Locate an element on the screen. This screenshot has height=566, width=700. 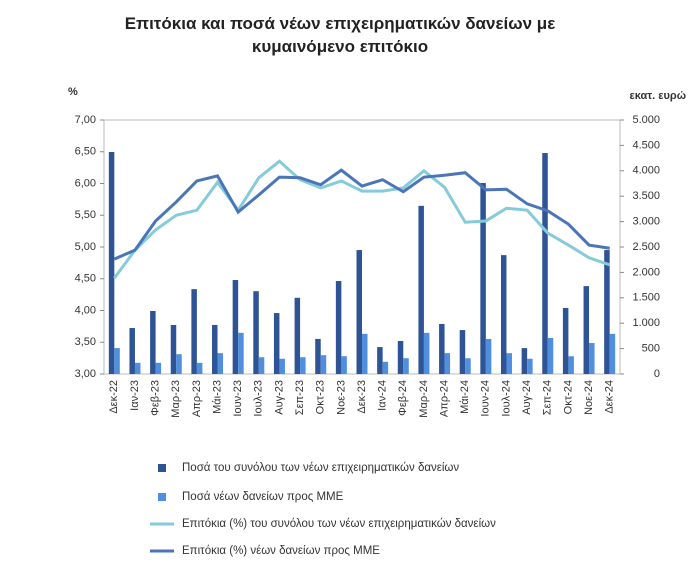
y2-tick-label: 500 is located at coordinates (651, 349).